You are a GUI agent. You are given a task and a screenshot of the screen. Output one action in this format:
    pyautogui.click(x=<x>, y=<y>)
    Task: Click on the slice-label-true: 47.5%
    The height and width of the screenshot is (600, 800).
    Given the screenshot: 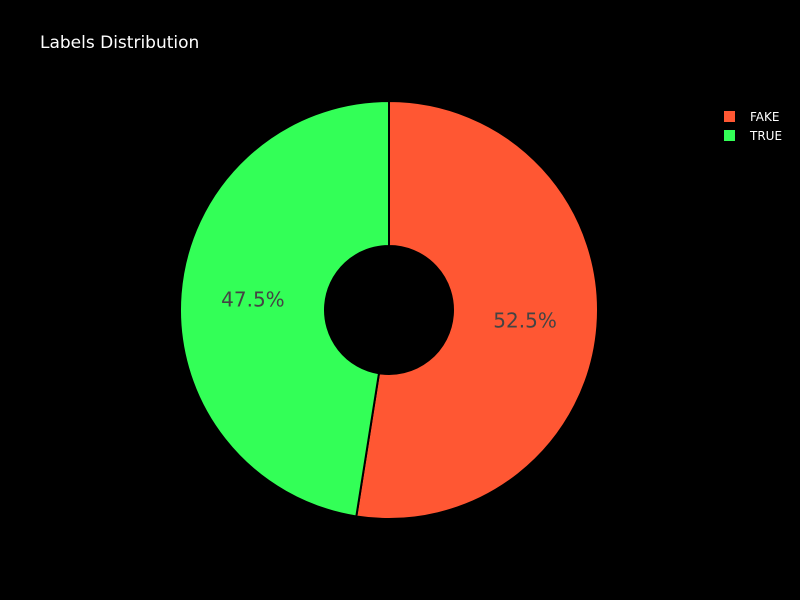 What is the action you would take?
    pyautogui.click(x=253, y=299)
    